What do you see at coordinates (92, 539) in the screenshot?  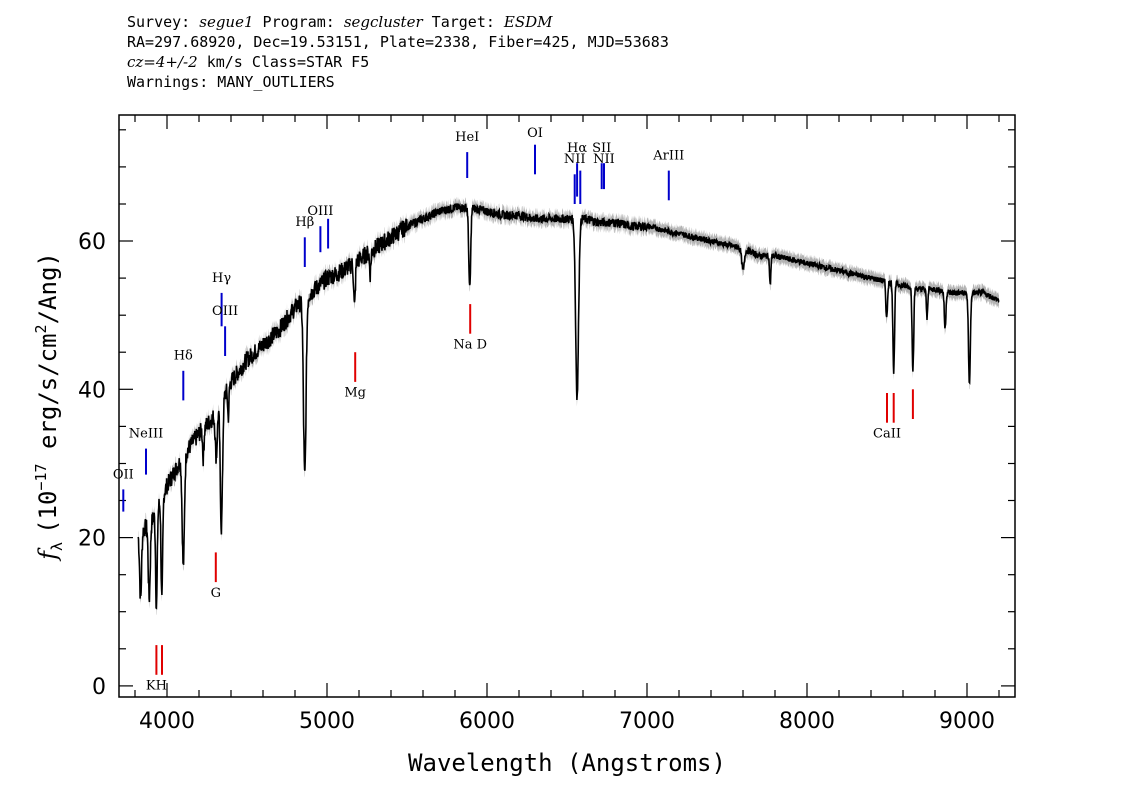 I see `y-tick-label: 20` at bounding box center [92, 539].